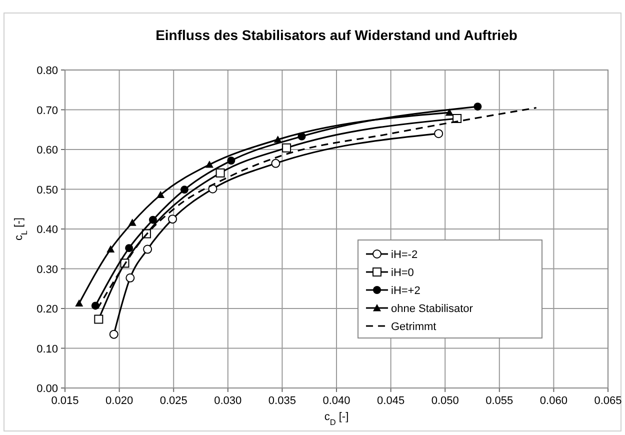 This screenshot has height=435, width=625. Describe the element at coordinates (608, 401) in the screenshot. I see `x-tick-label: 0.065` at that location.